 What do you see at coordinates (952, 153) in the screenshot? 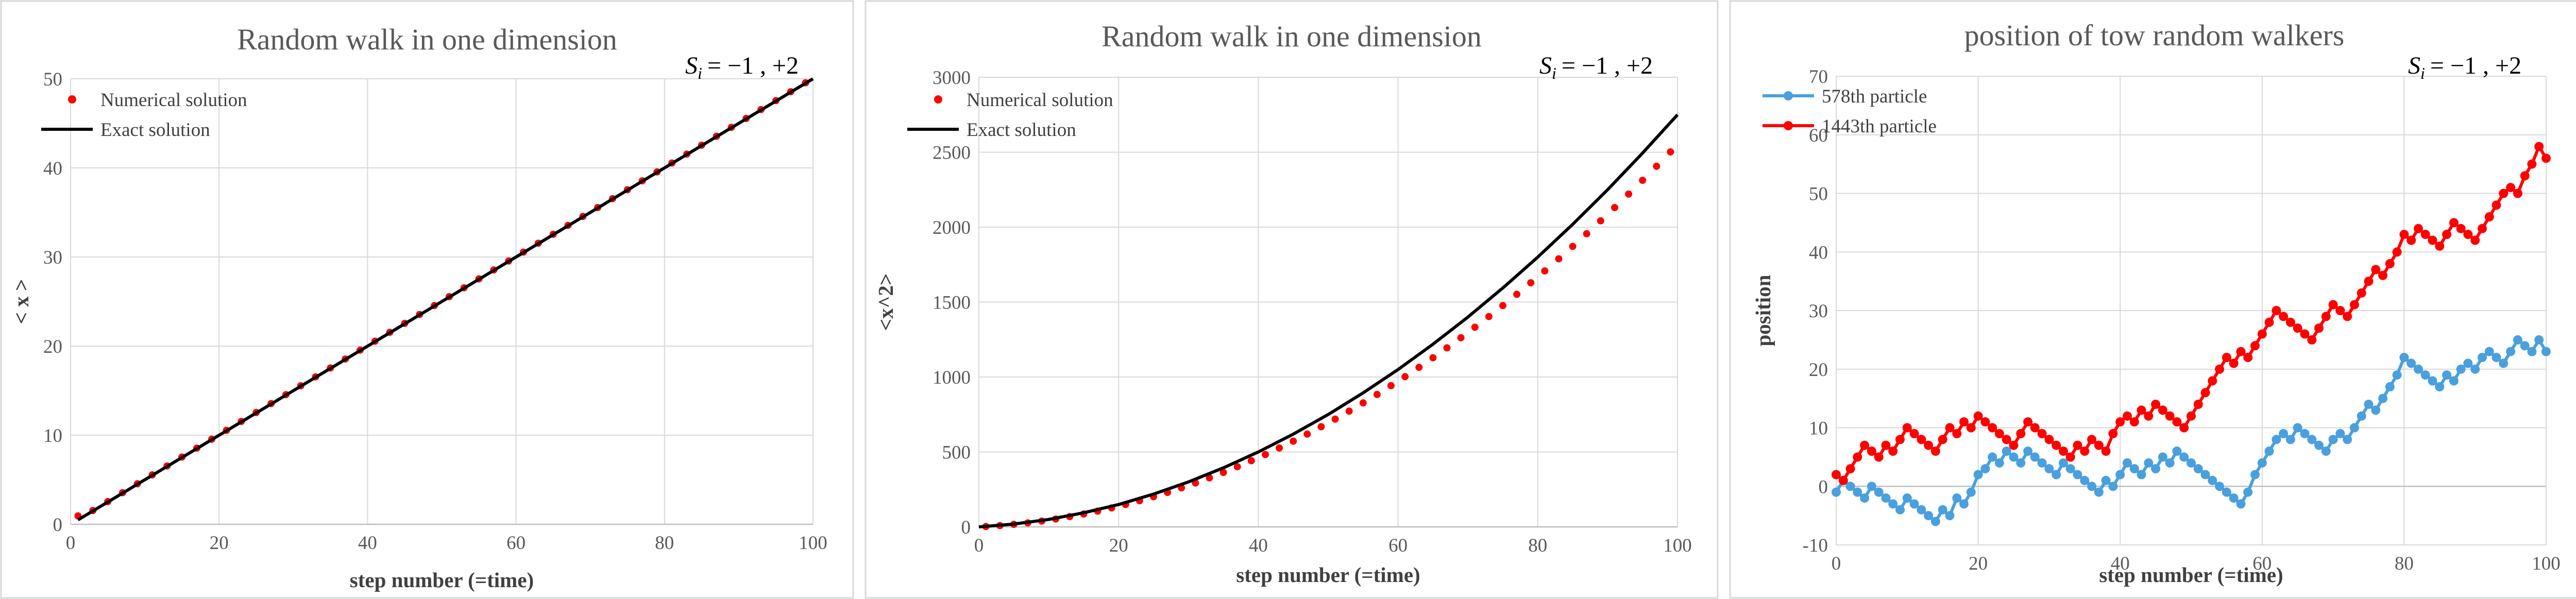
I see `y-tick-label: 2500` at bounding box center [952, 153].